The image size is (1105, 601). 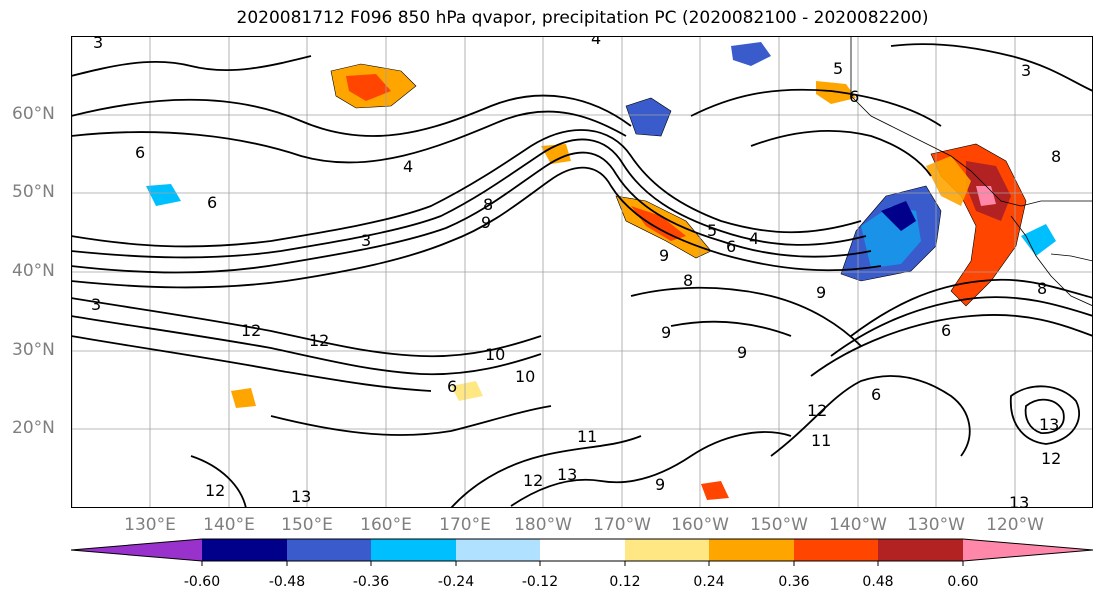 I want to click on lon-label: 160°E, so click(x=386, y=525).